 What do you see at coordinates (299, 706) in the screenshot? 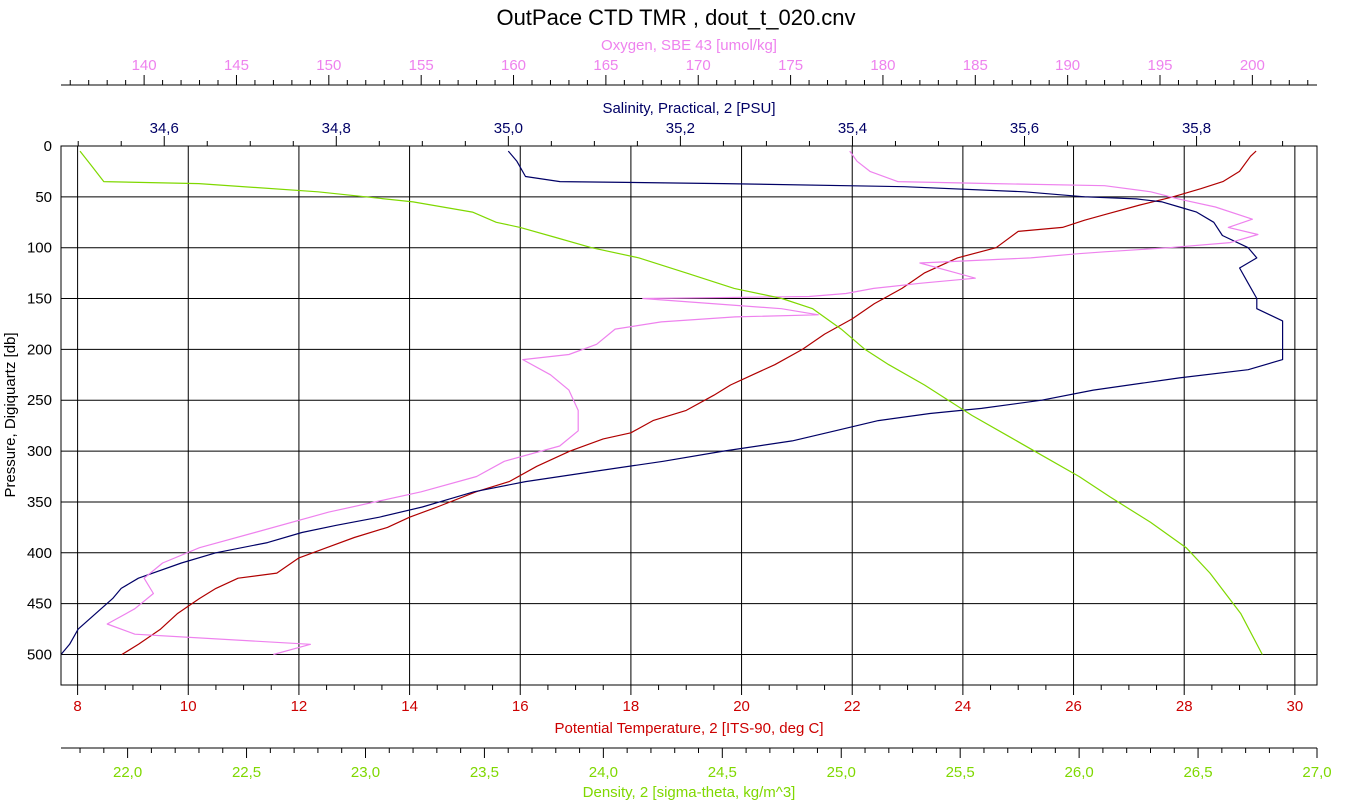
I see `temperature-tick-label: 12` at bounding box center [299, 706].